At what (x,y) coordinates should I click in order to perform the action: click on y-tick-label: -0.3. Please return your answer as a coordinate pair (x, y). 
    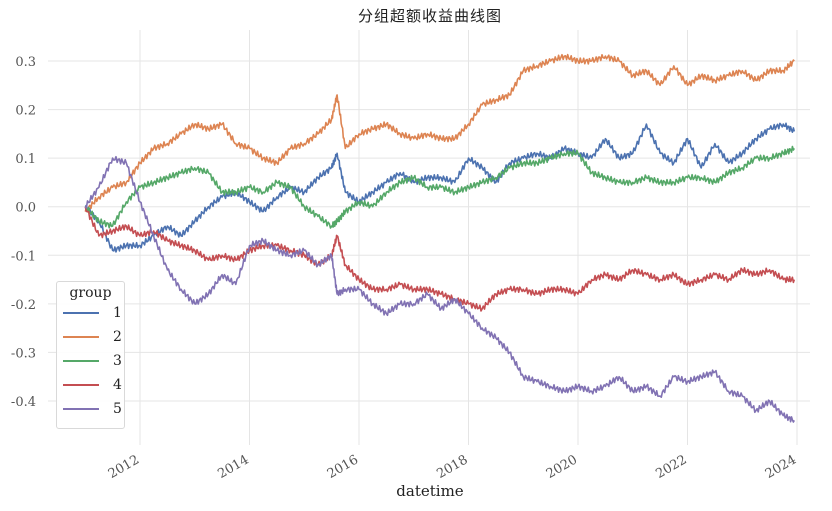
    Looking at the image, I should click on (23, 353).